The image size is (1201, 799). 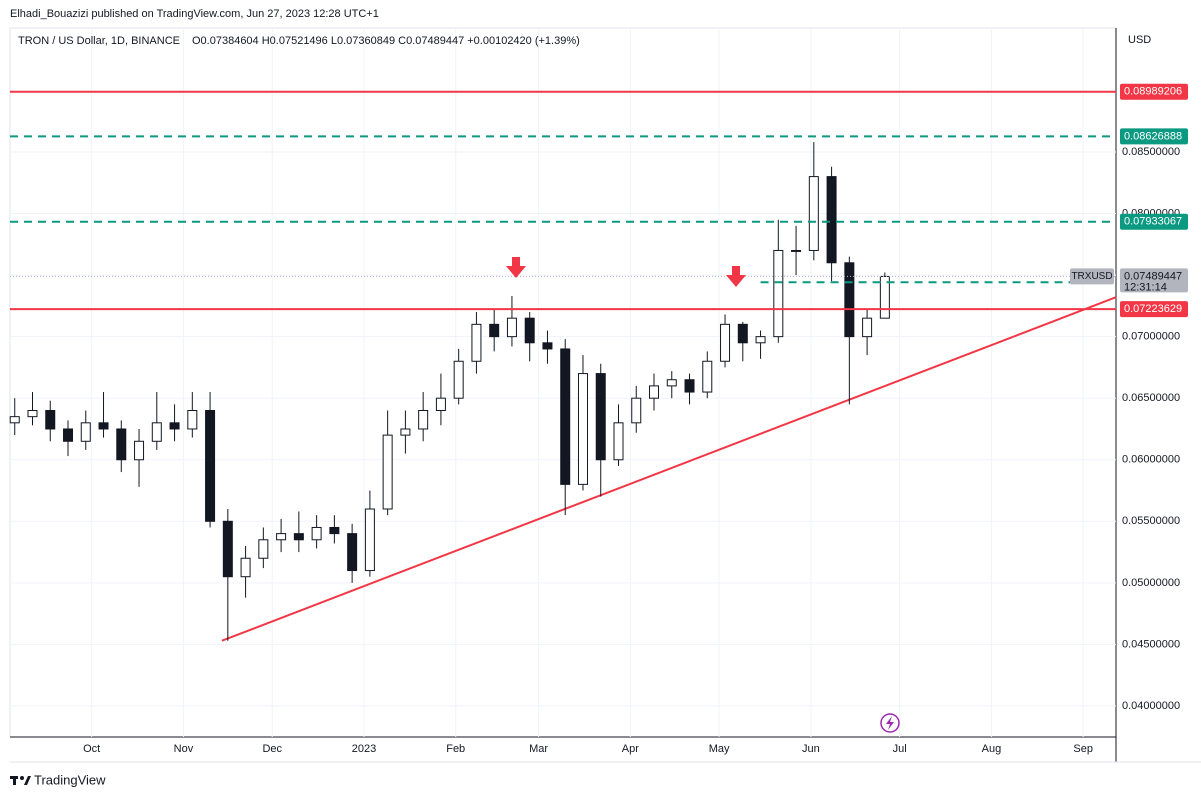 I want to click on y-tick-label: 0.04500000, so click(x=1151, y=644).